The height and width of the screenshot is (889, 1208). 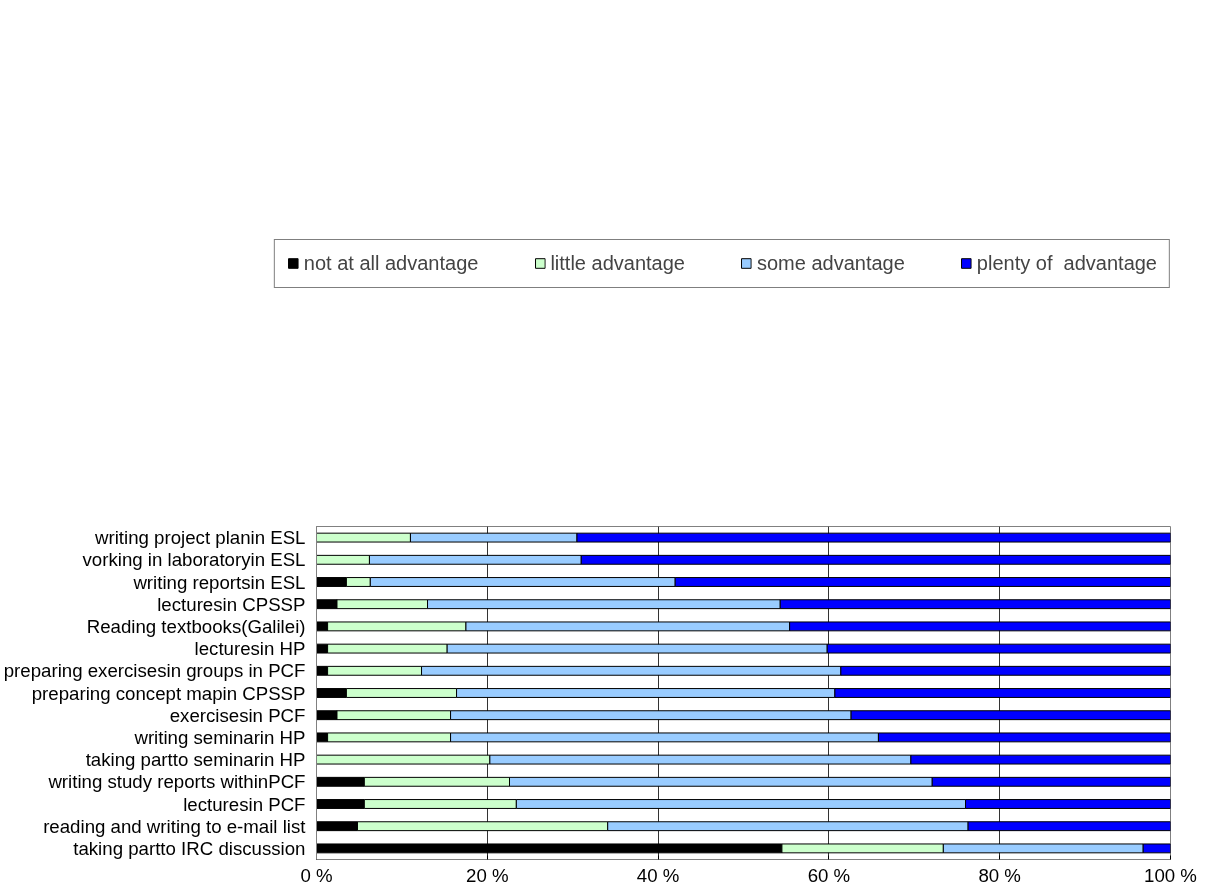 What do you see at coordinates (830, 263) in the screenshot?
I see `legend-label: some advantage` at bounding box center [830, 263].